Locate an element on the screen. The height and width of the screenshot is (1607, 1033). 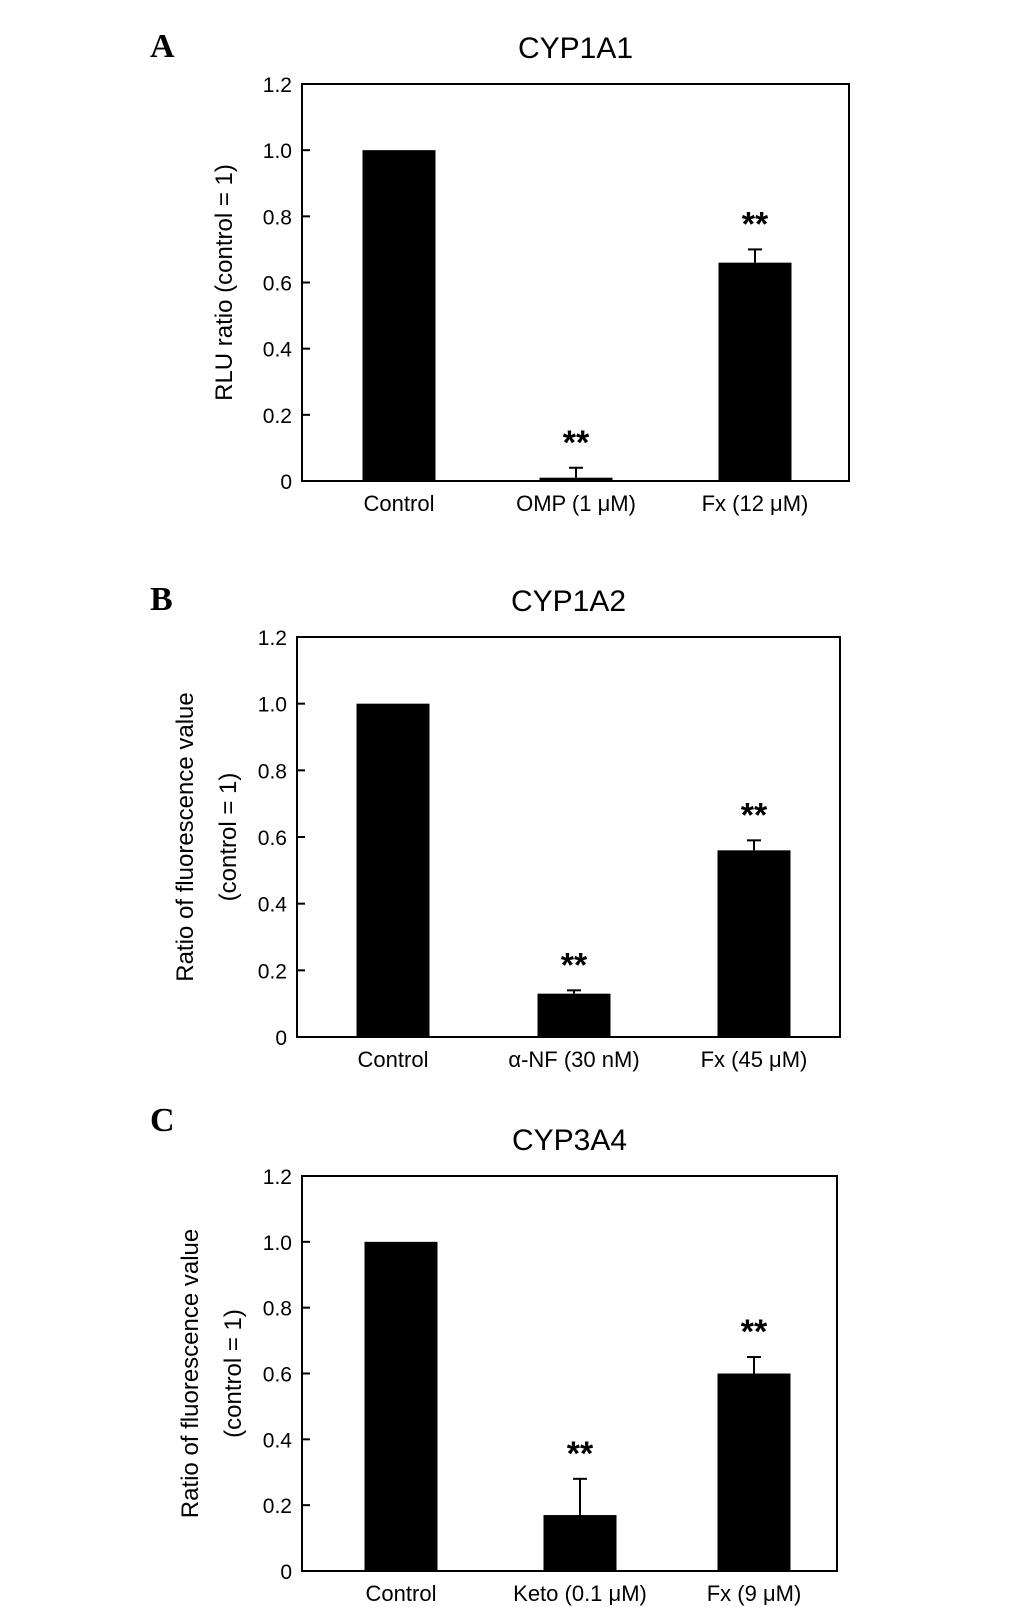
chart-title: CYP3A4 is located at coordinates (569, 1140).